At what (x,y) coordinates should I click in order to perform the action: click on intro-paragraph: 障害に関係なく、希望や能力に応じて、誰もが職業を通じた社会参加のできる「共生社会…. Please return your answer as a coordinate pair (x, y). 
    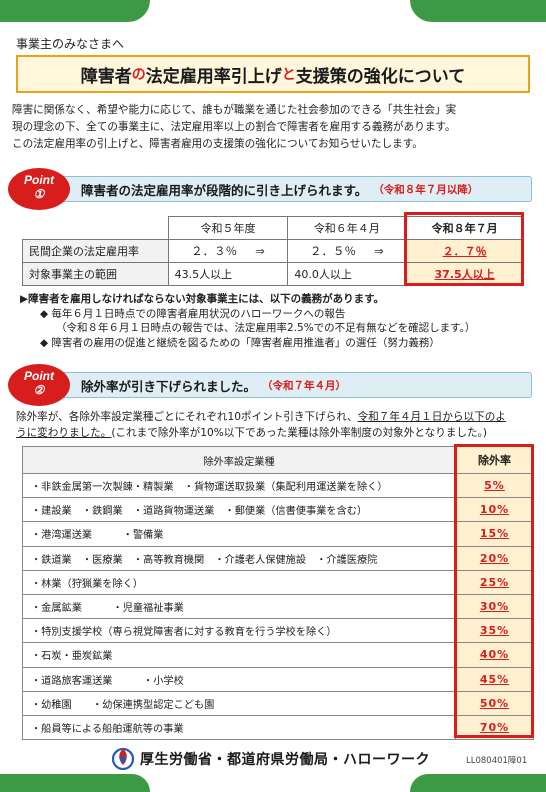
    Looking at the image, I should click on (273, 127).